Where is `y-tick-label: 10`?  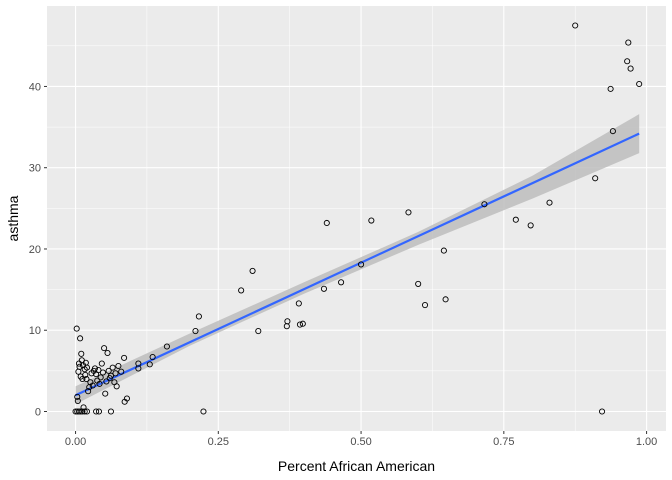
y-tick-label: 10 is located at coordinates (35, 331).